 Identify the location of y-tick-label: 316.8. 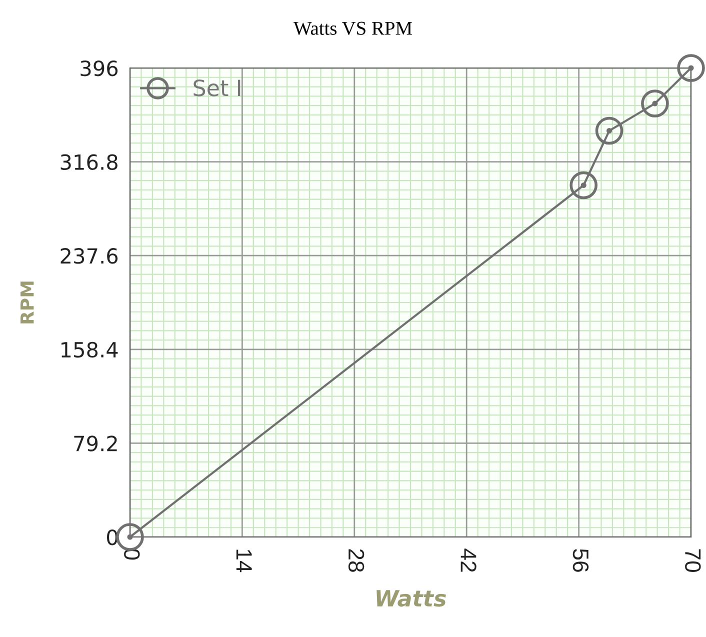
(89, 162).